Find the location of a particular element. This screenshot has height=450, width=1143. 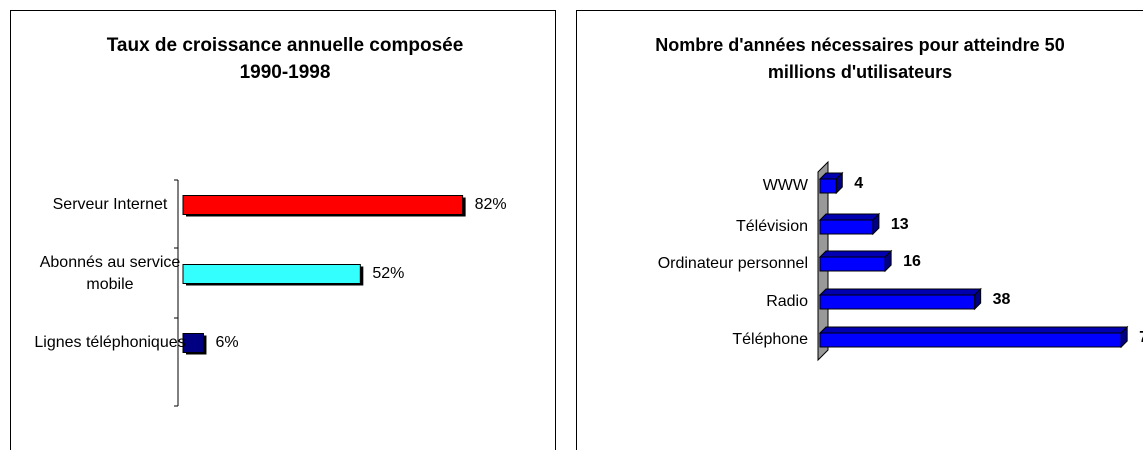

category-label: WWW is located at coordinates (785, 185).